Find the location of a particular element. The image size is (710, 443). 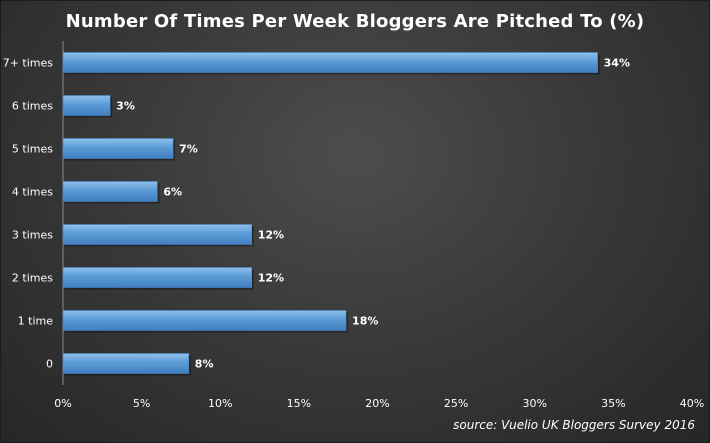

x-tick-label: 0% is located at coordinates (62, 403).